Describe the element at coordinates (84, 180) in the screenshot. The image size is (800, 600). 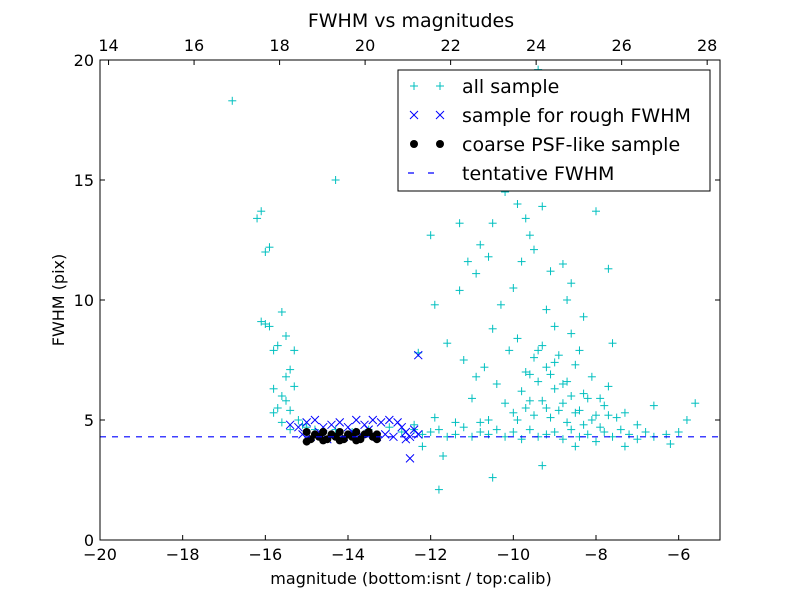
I see `y-tick-label: 15` at that location.